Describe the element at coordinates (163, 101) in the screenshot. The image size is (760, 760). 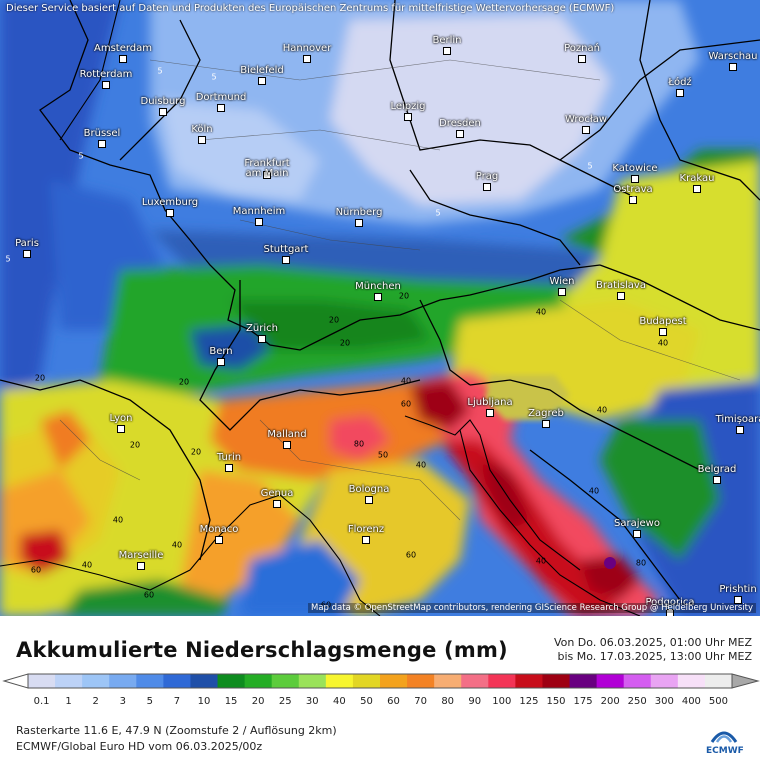
I see `city-label: Duisburg` at that location.